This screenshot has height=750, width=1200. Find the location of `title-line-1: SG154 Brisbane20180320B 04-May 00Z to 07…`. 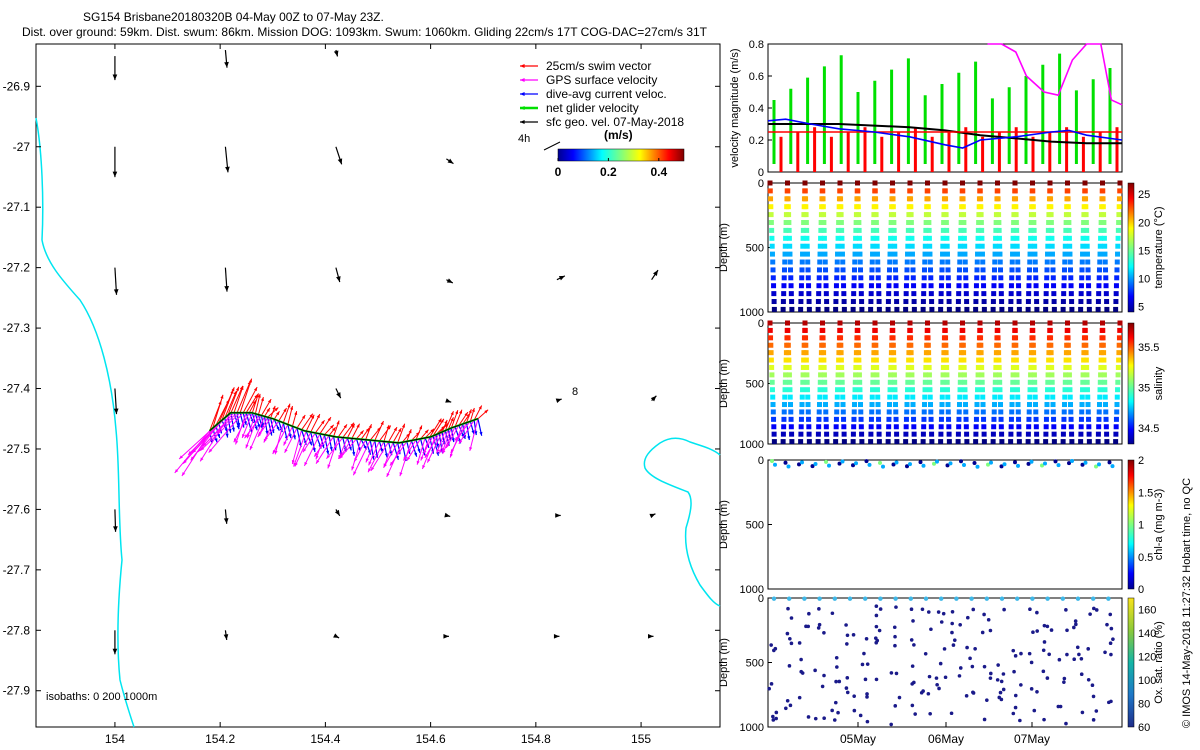

title-line-1: SG154 Brisbane20180320B 04-May 00Z to 07… is located at coordinates (233, 17).